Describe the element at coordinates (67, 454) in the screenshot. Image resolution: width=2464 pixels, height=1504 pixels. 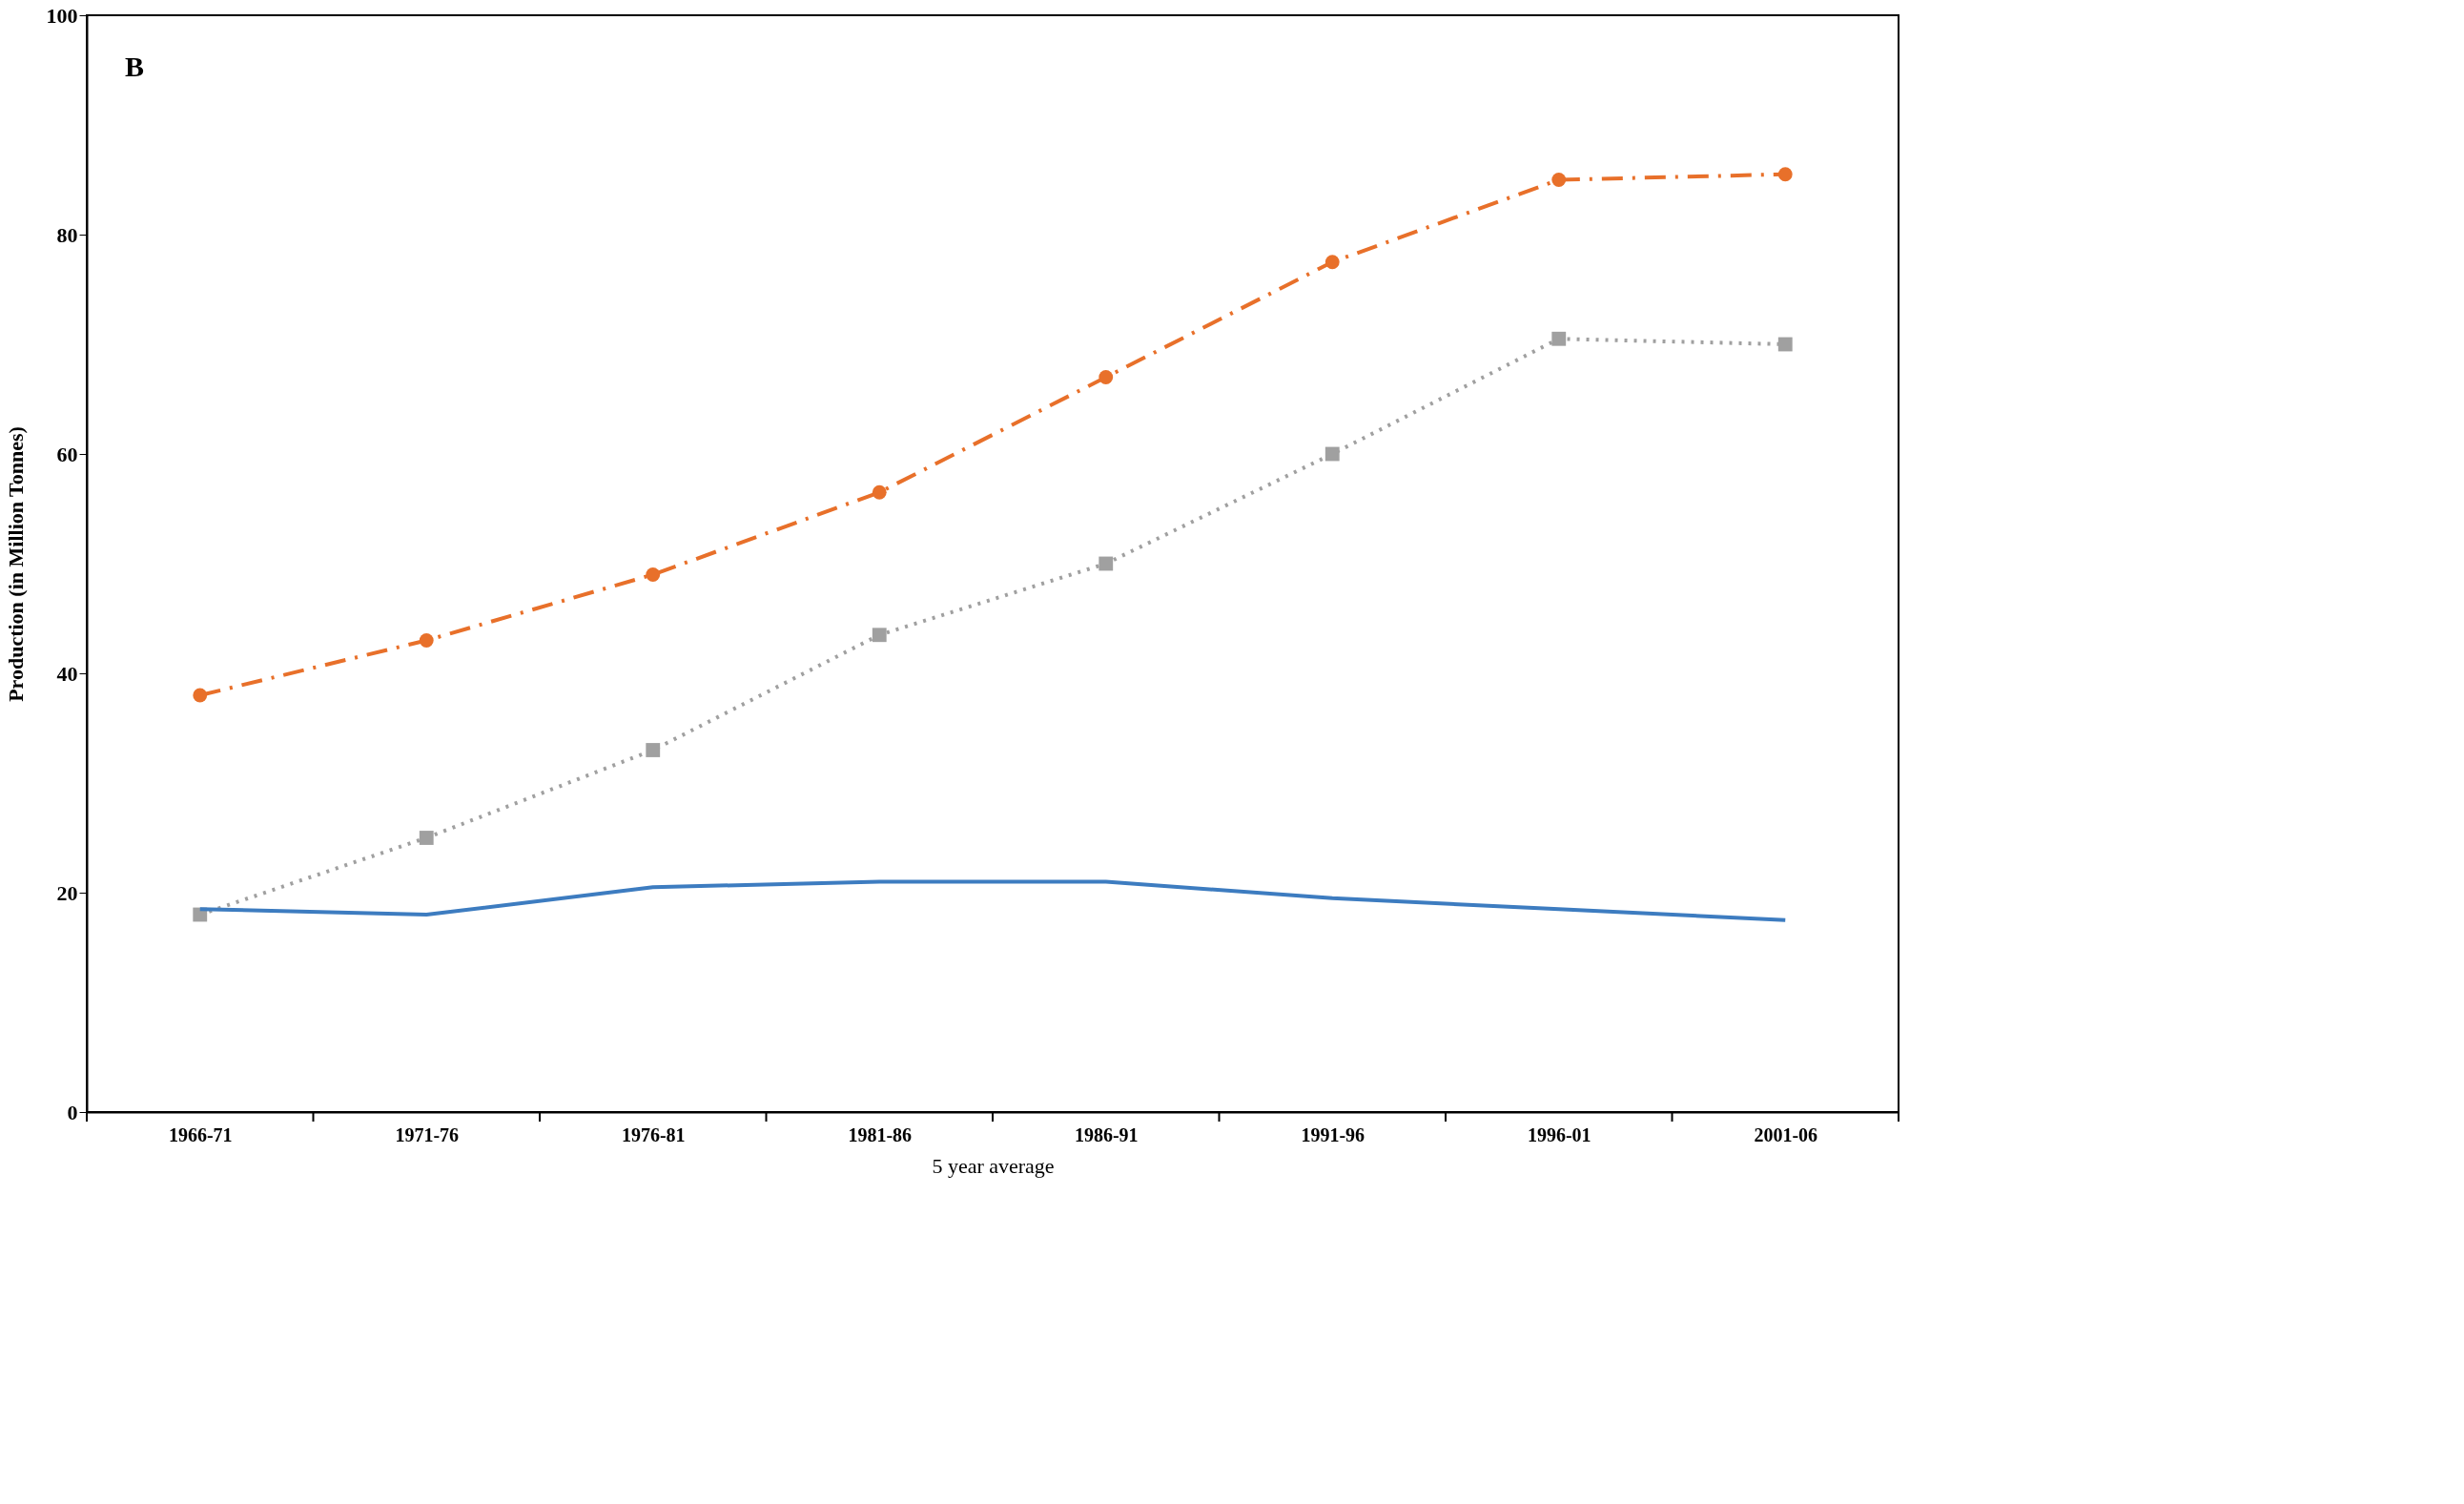
I see `y-tick-label: 60` at that location.